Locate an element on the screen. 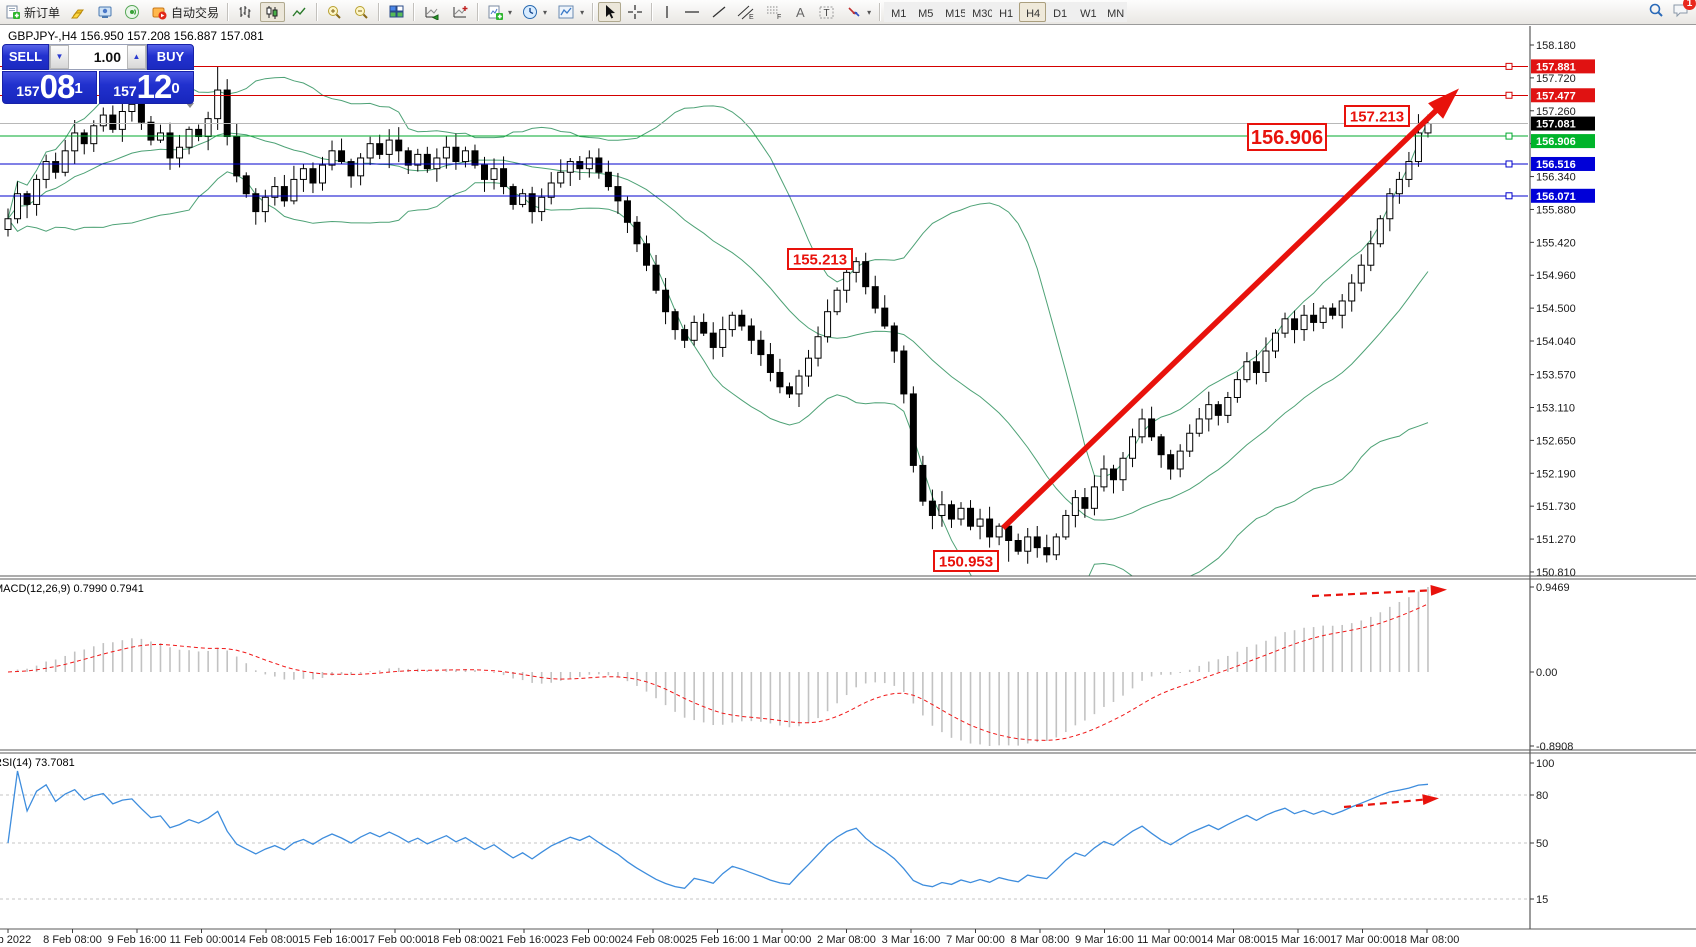 This screenshot has width=1696, height=947. timeframe-m5-button: M5 is located at coordinates (925, 12).